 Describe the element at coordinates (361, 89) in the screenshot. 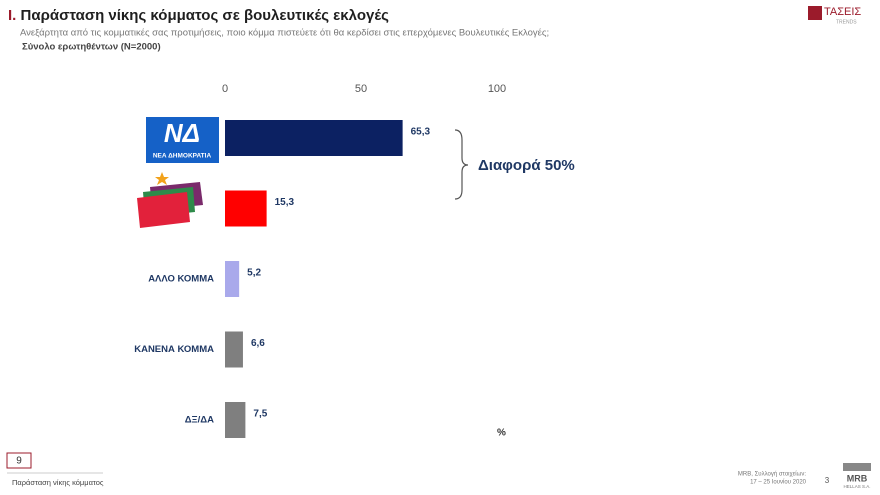

I see `x-tick-label: 50` at that location.